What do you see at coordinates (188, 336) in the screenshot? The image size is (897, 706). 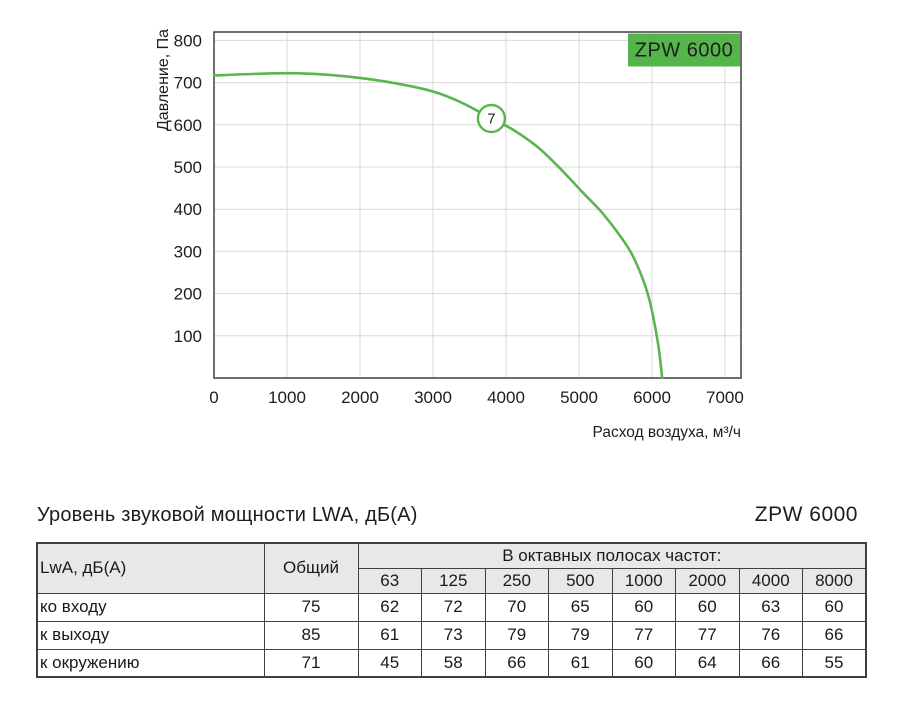 I see `y-tick-label: 100` at bounding box center [188, 336].